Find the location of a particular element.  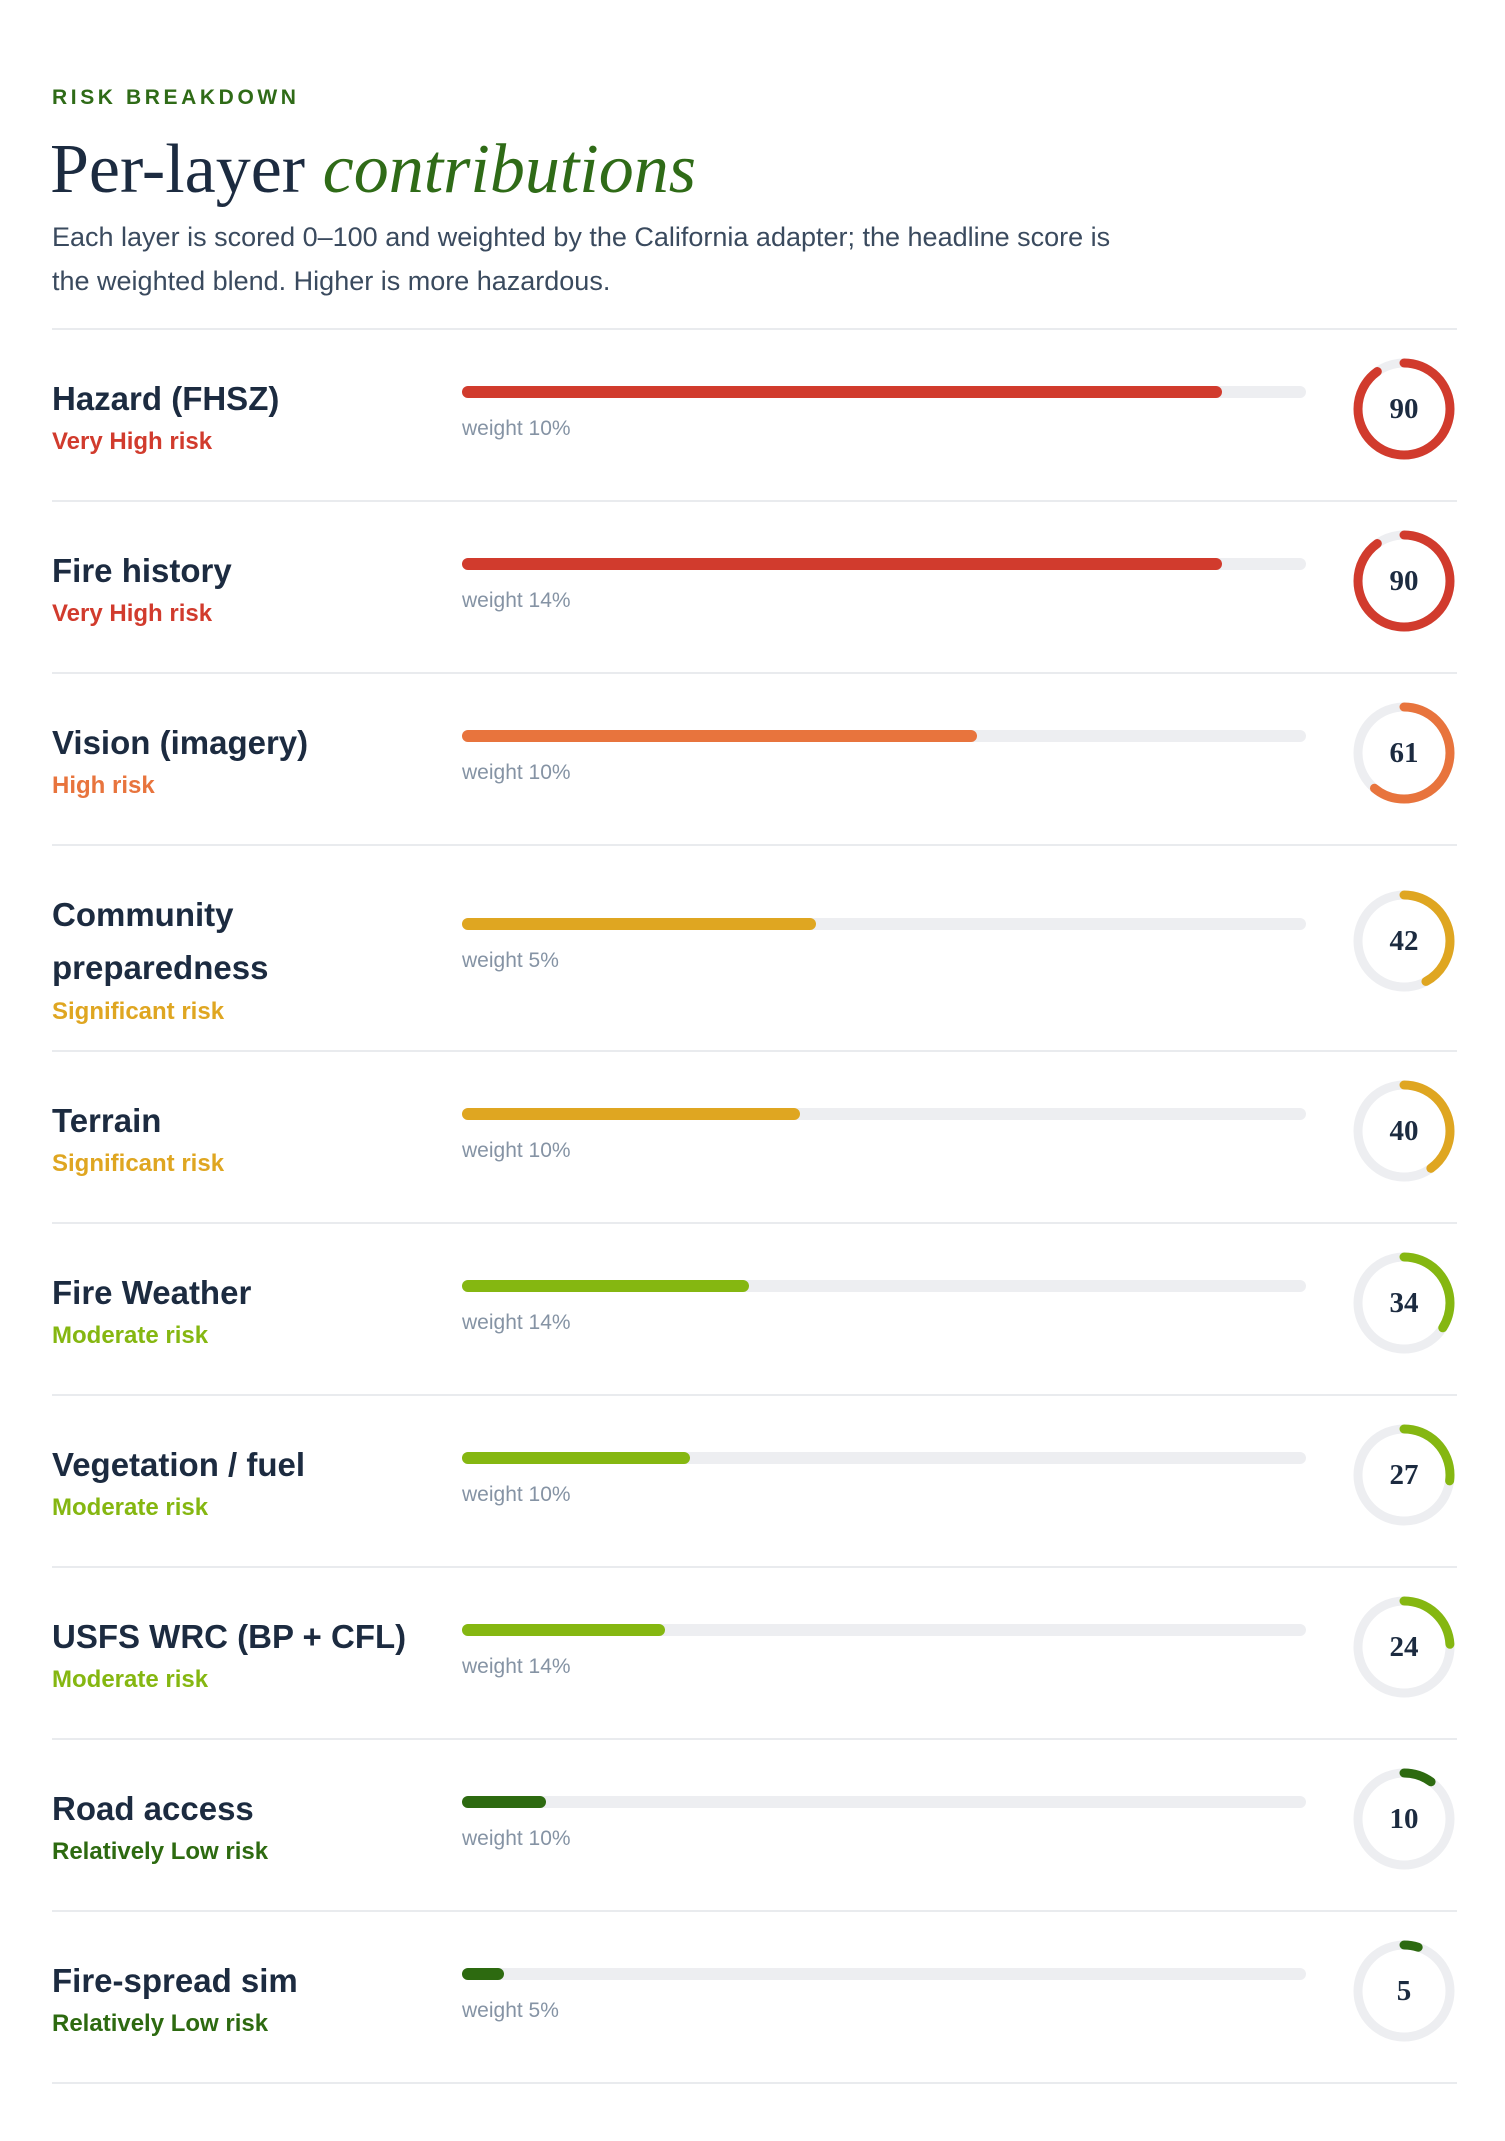

page-title: Per-layer contributions is located at coordinates (373, 170).